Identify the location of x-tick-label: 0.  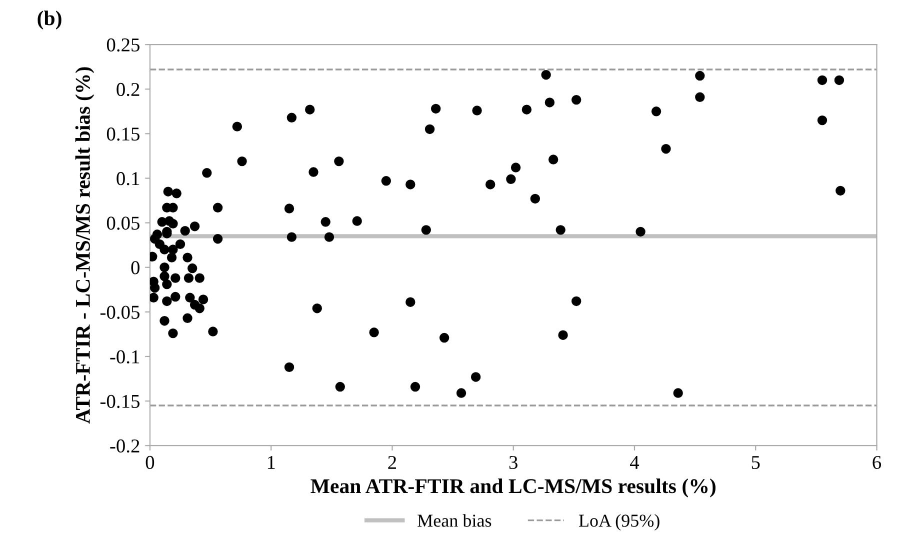
(150, 463).